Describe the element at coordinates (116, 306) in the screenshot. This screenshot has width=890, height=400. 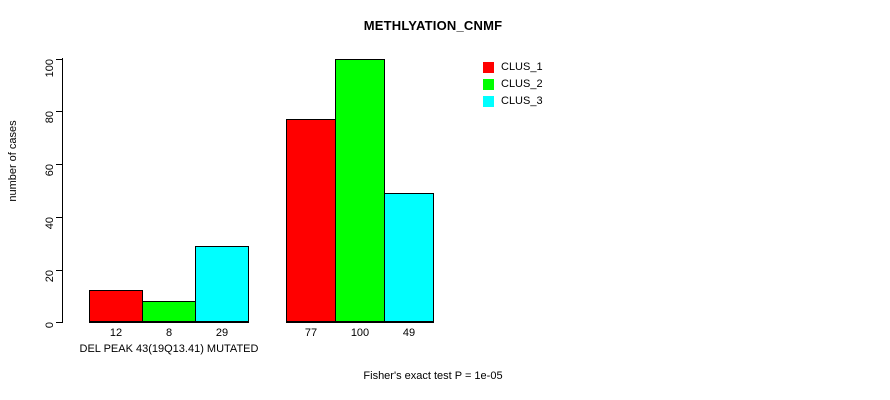
I see `bar-left-clus1` at that location.